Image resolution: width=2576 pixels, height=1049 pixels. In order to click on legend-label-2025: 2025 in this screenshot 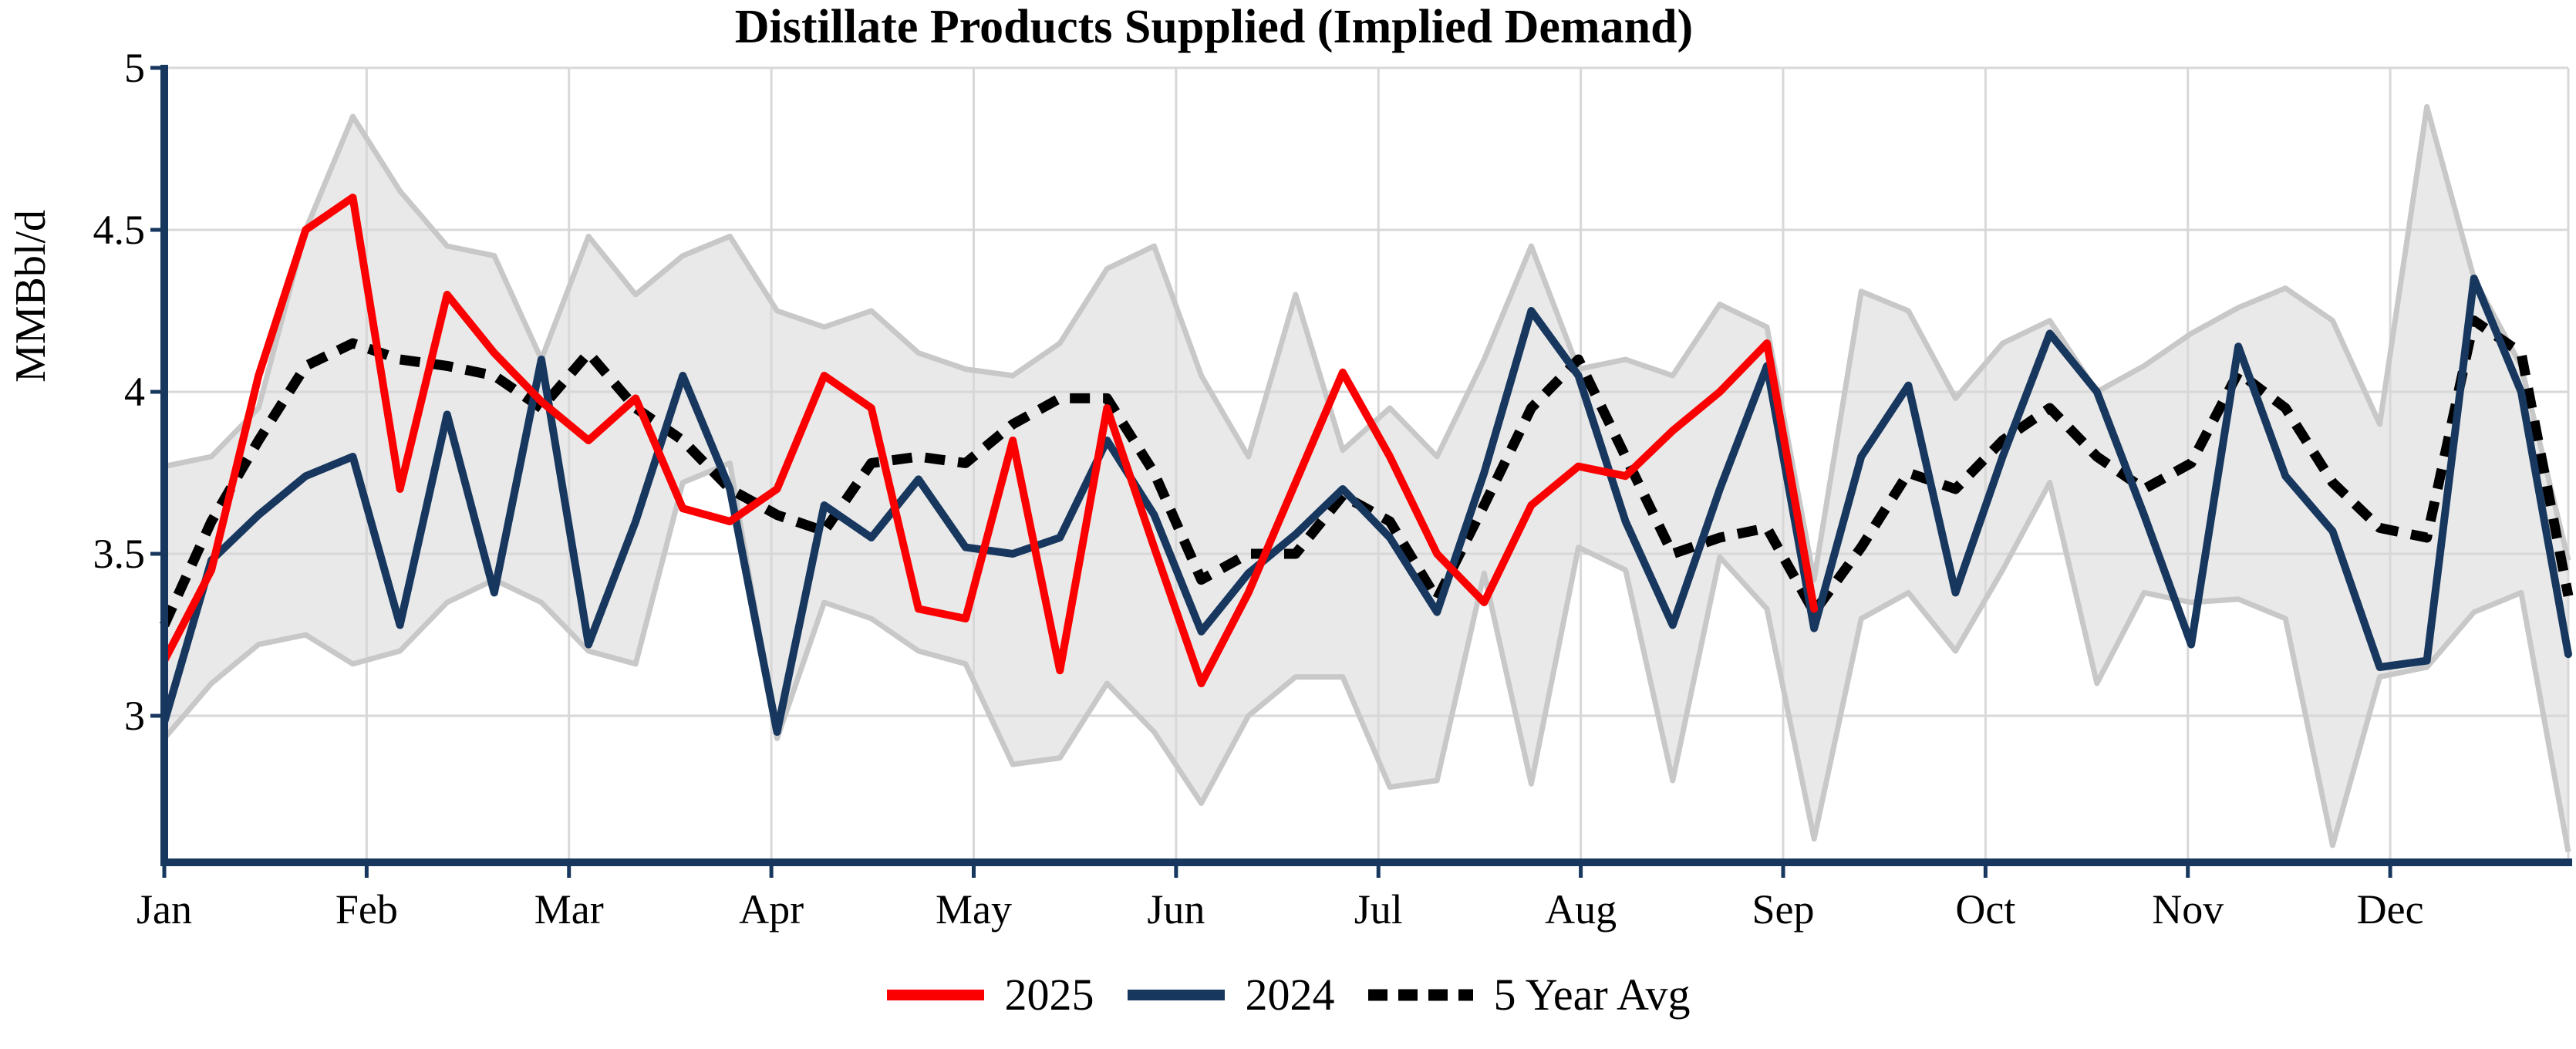, I will do `click(1049, 995)`.